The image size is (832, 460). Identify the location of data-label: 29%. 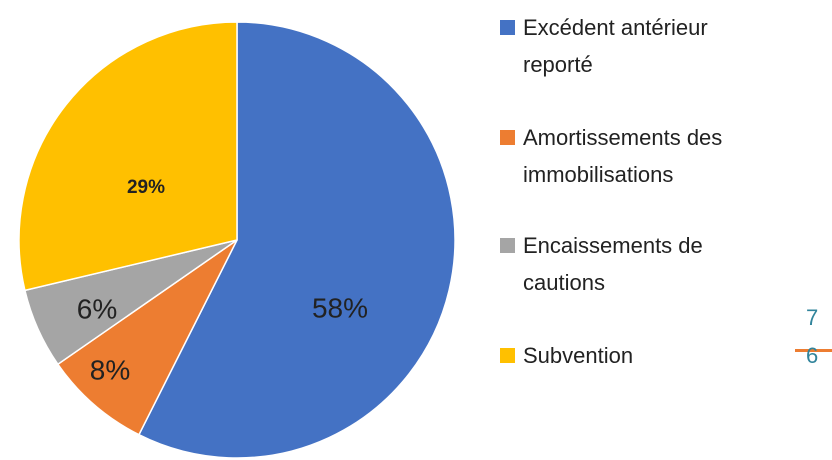
(146, 187).